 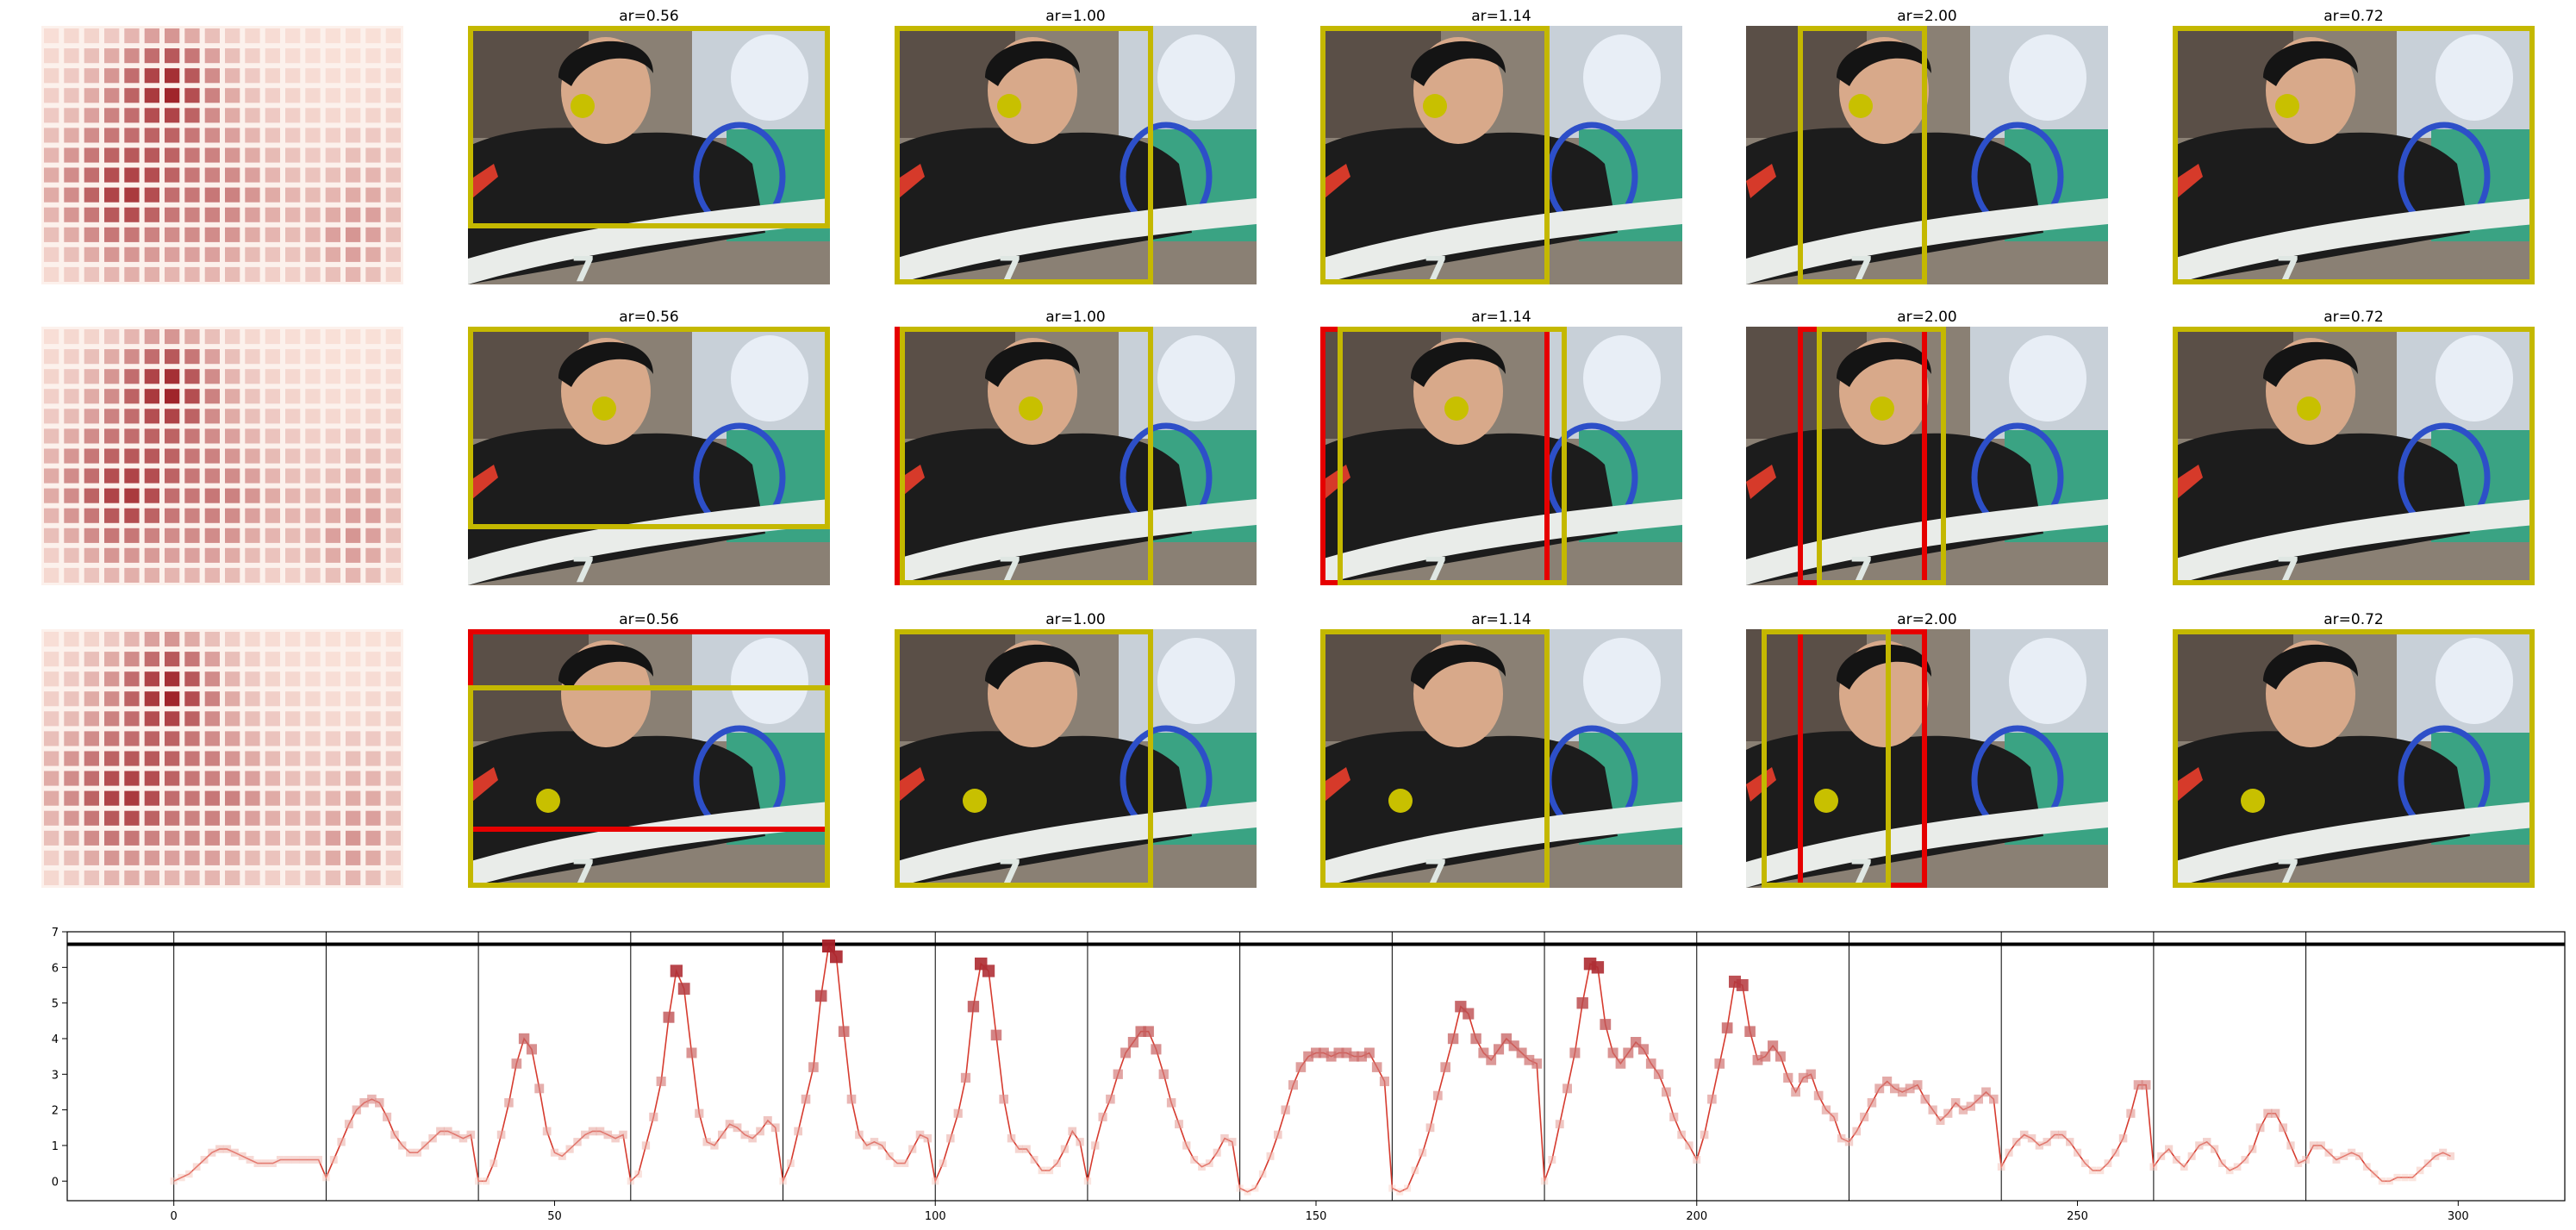 I want to click on heatmap-background, so click(x=222, y=758).